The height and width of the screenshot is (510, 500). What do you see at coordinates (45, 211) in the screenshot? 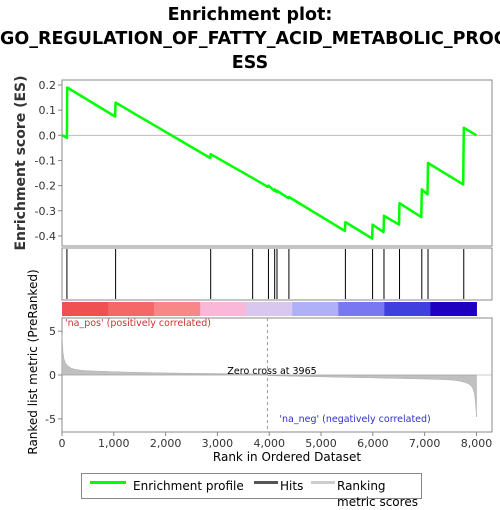
I see `es-ytick-label: -0.3` at bounding box center [45, 211].